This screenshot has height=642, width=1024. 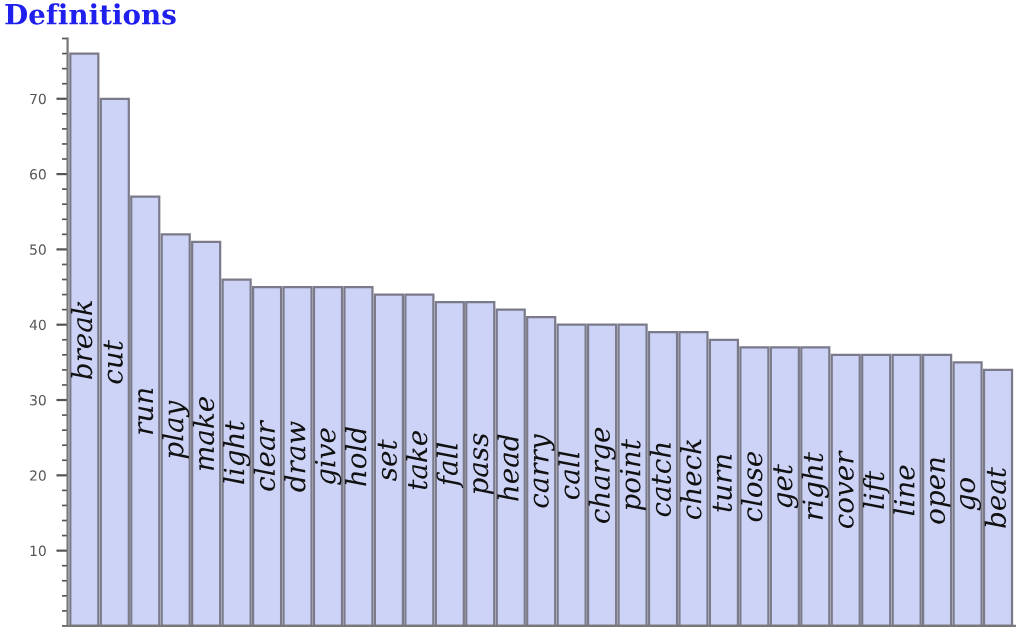 I want to click on x-tick-label: head, so click(x=508, y=467).